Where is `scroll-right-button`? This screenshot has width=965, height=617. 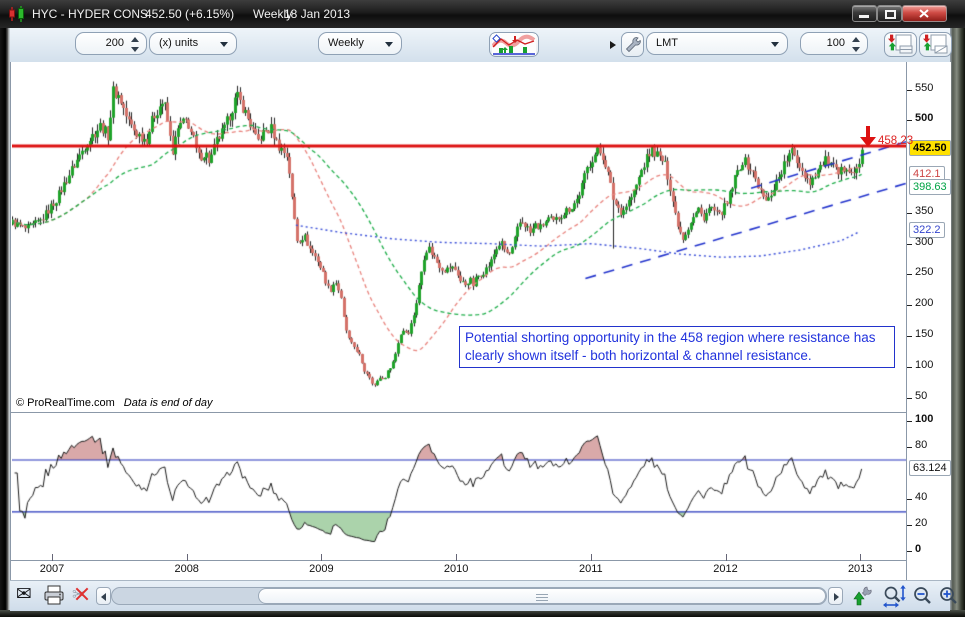
scroll-right-button is located at coordinates (835, 596).